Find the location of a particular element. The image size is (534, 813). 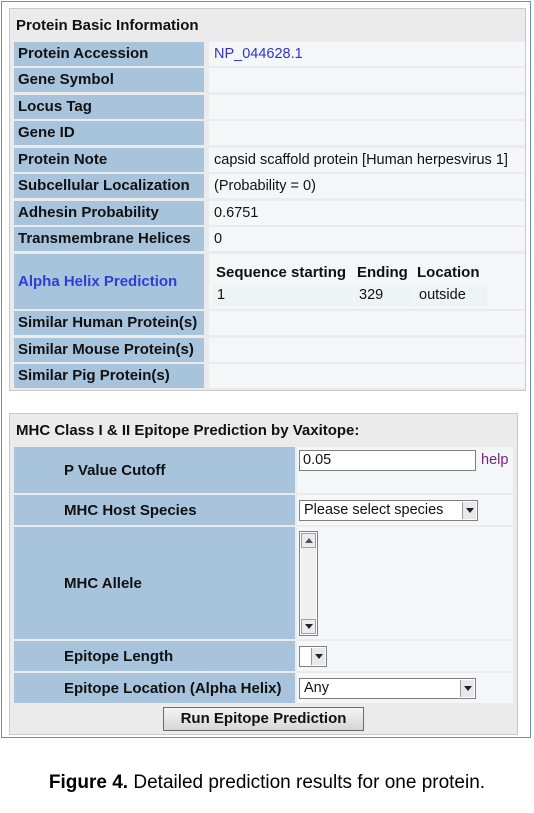

locus-tag-value is located at coordinates (367, 107).